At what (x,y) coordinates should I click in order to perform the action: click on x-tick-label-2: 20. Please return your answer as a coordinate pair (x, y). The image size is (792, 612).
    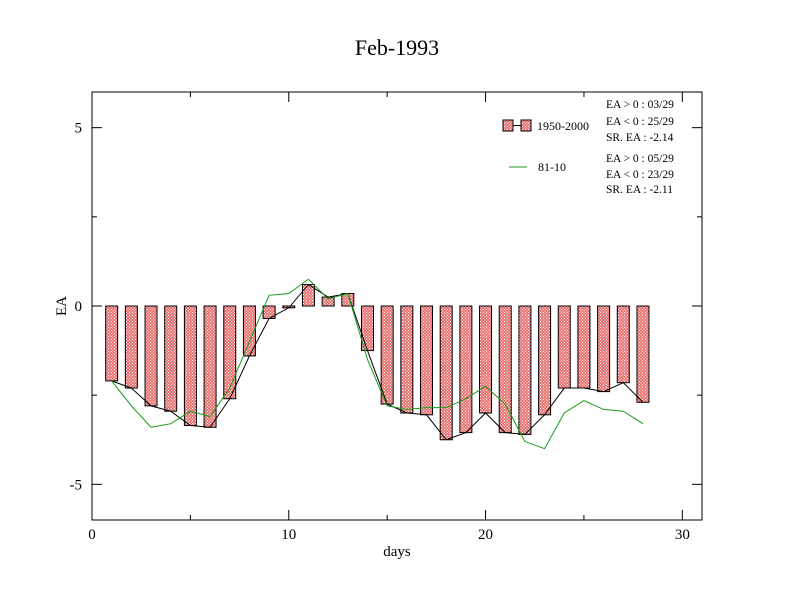
    Looking at the image, I should click on (485, 535).